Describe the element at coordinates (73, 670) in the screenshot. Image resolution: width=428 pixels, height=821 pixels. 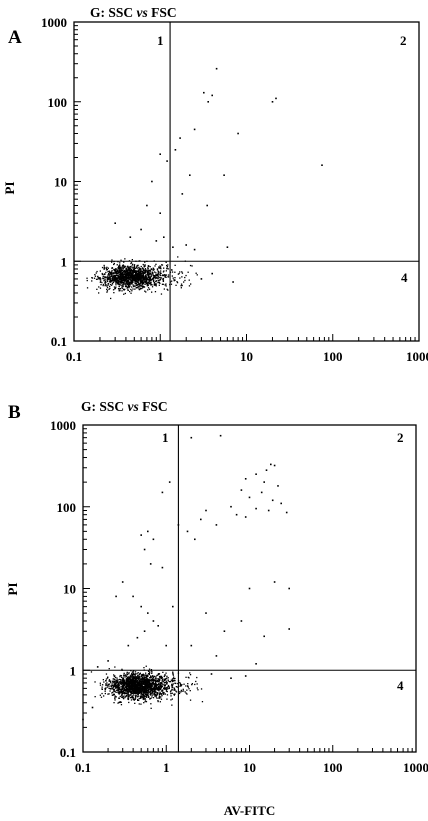
I see `y-tick-label: 1` at that location.